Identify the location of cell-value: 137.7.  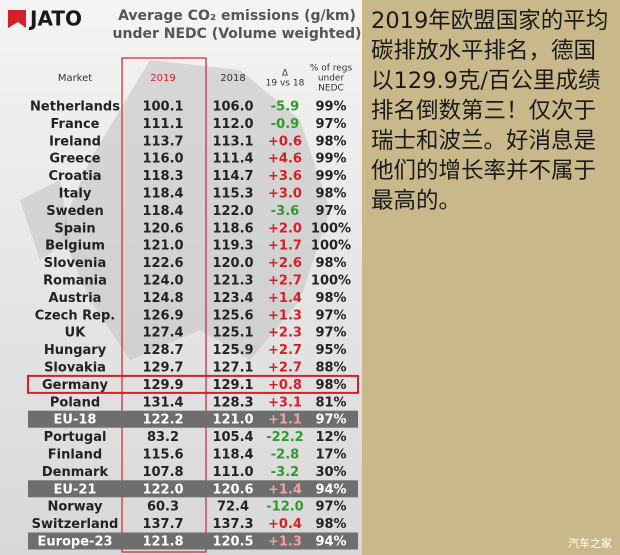
(162, 524).